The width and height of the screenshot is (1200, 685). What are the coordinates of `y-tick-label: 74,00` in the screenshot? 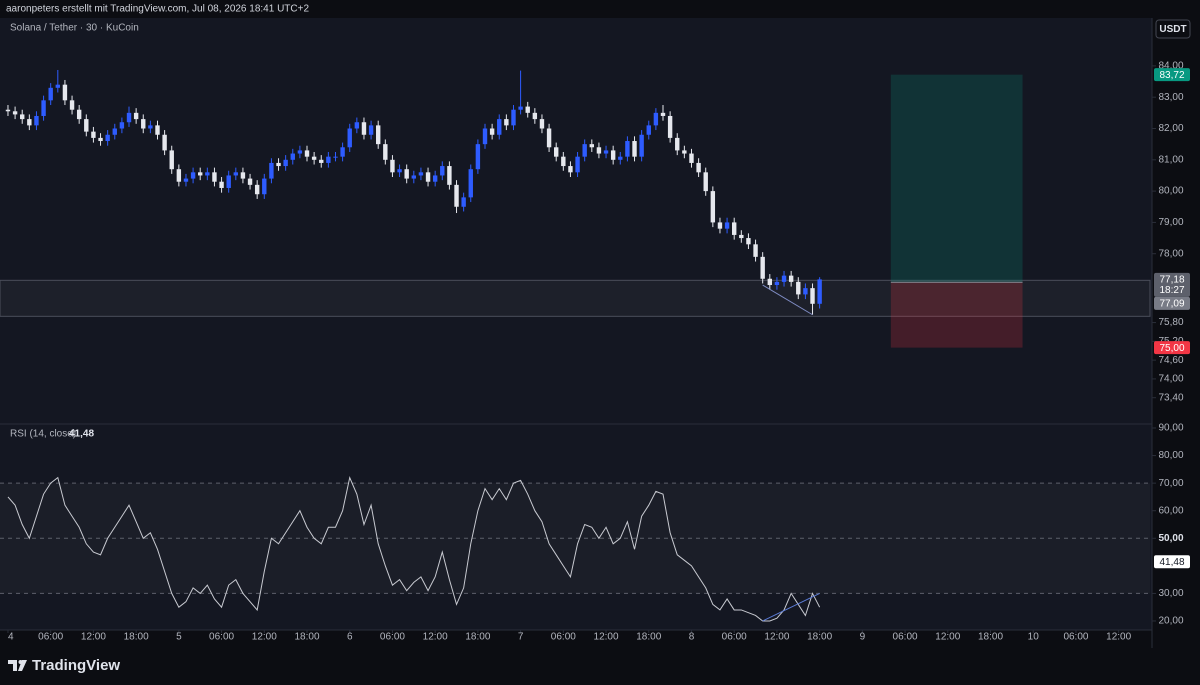 It's located at (1170, 379).